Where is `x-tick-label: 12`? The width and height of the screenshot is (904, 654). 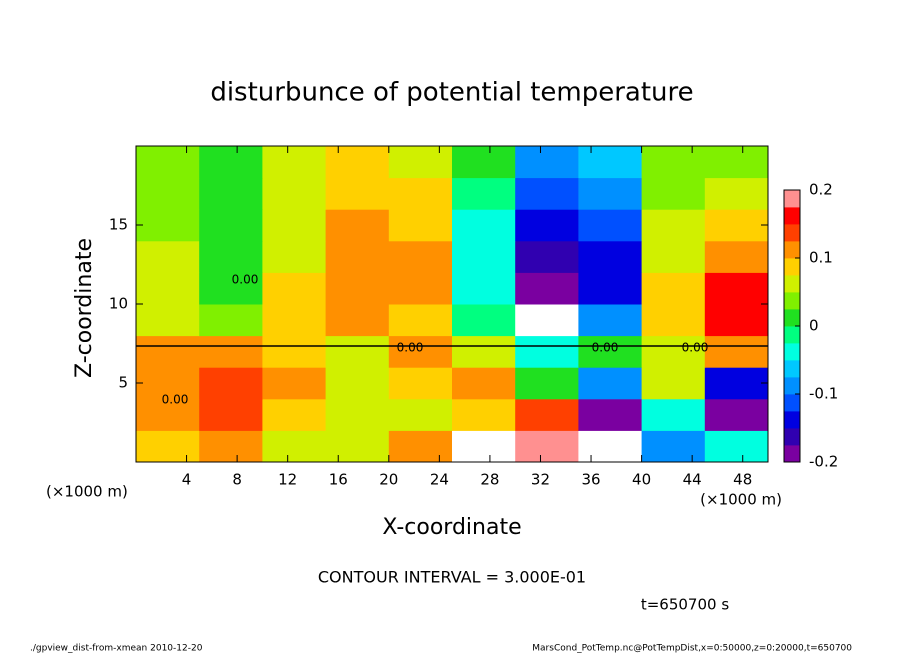 x-tick-label: 12 is located at coordinates (287, 480).